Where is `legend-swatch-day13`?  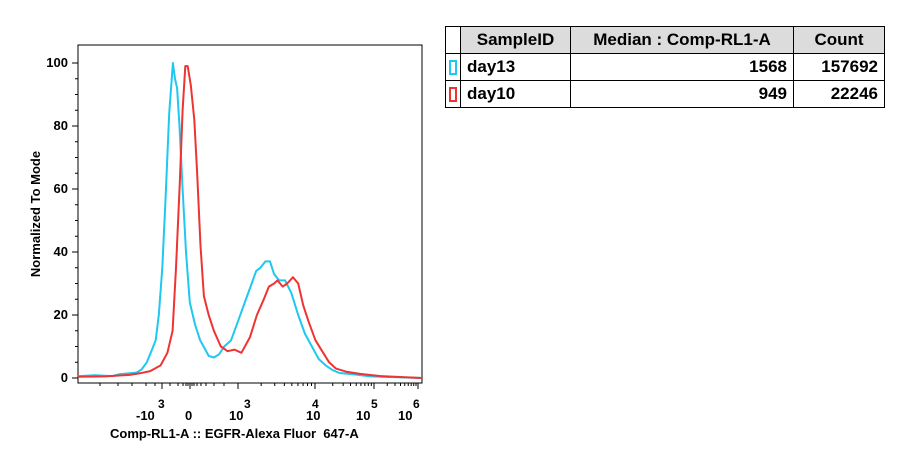
legend-swatch-day13 is located at coordinates (453, 68).